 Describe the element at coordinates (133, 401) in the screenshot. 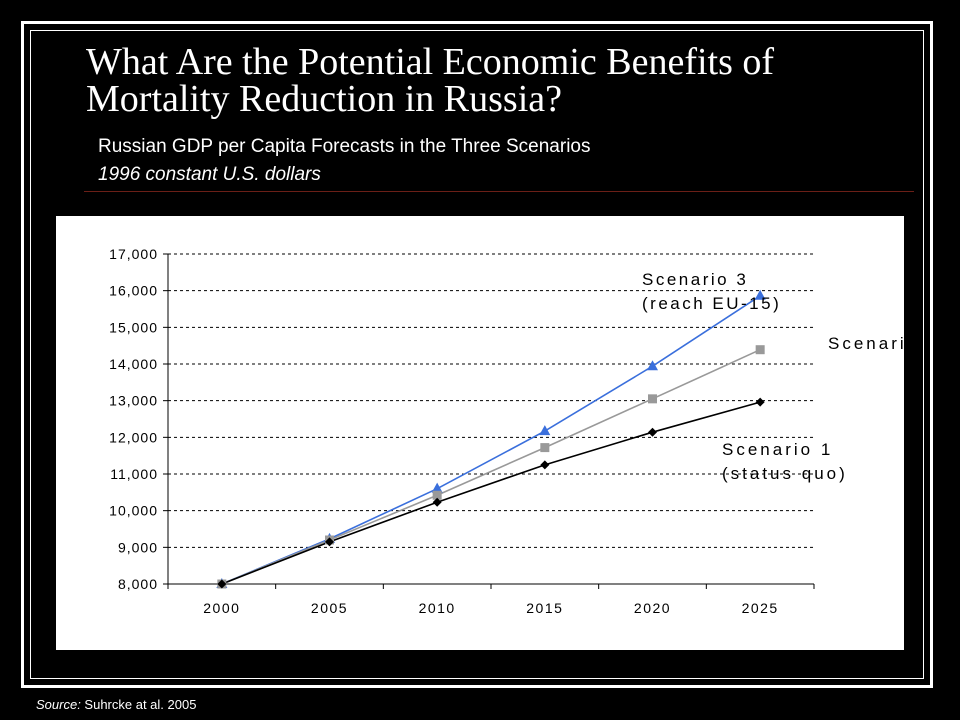

I see `y-tick-label: 13,000` at that location.